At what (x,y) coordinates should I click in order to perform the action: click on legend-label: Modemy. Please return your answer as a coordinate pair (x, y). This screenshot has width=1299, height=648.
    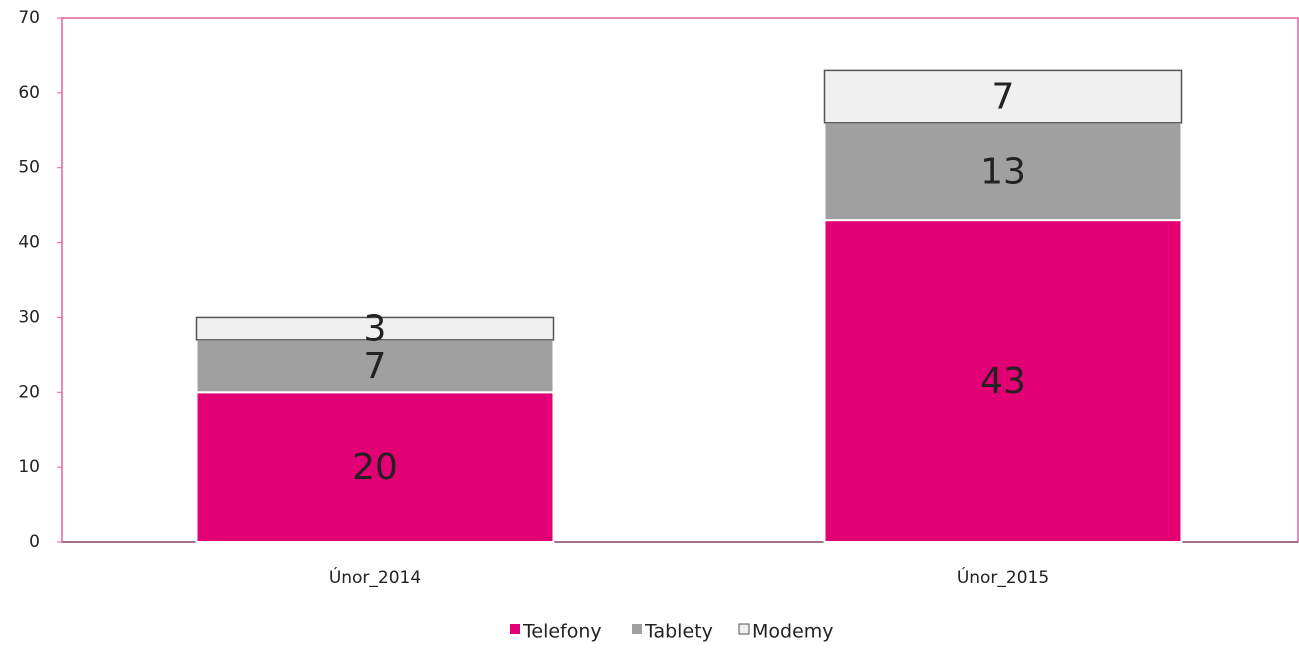
    Looking at the image, I should click on (793, 632).